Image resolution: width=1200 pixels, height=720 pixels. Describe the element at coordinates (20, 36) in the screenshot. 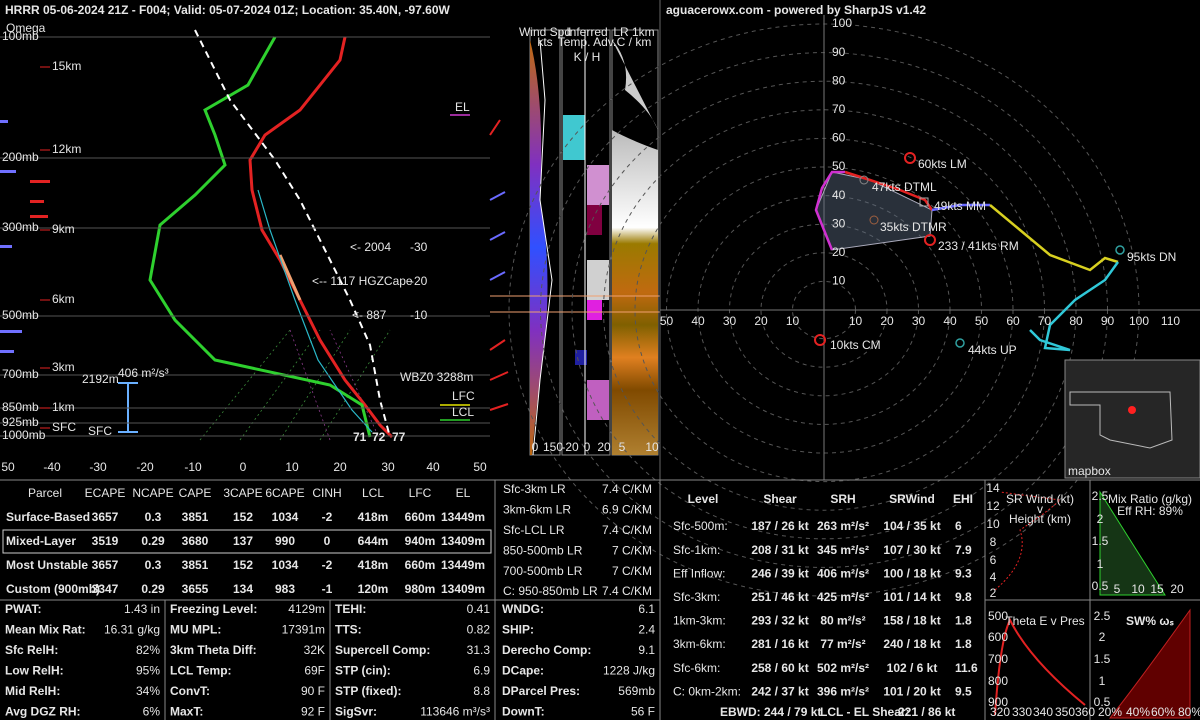

I see `pressure-label: 100mb` at that location.